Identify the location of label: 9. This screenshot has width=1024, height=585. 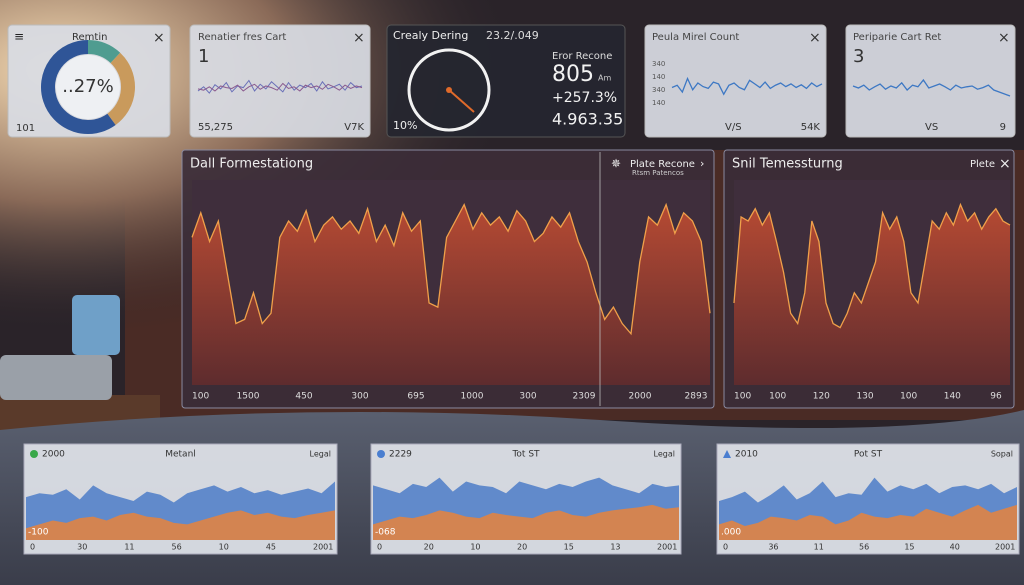
(1003, 127).